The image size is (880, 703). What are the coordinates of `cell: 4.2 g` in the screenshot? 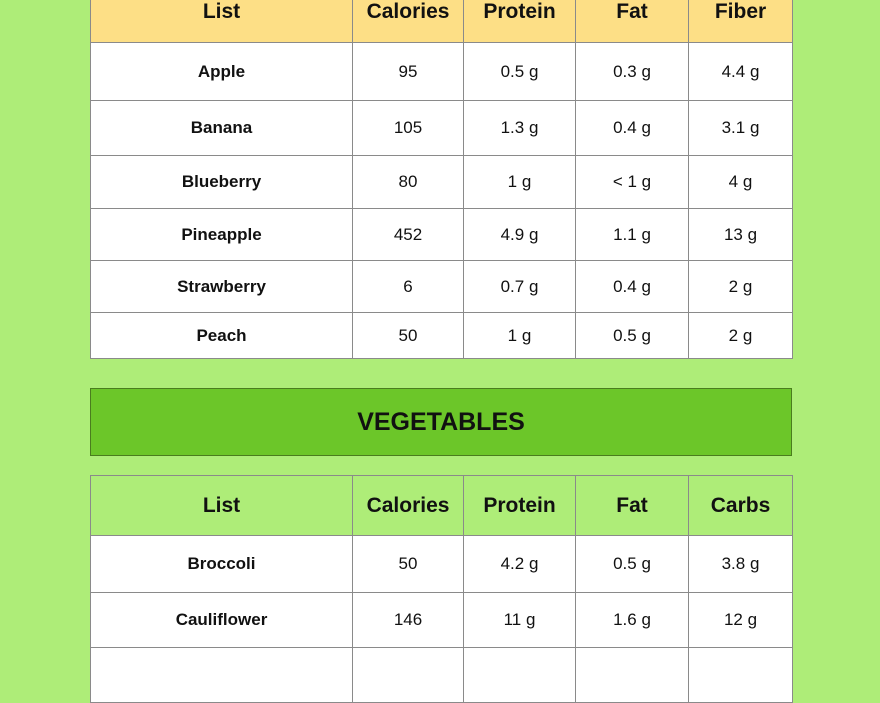 It's located at (519, 564).